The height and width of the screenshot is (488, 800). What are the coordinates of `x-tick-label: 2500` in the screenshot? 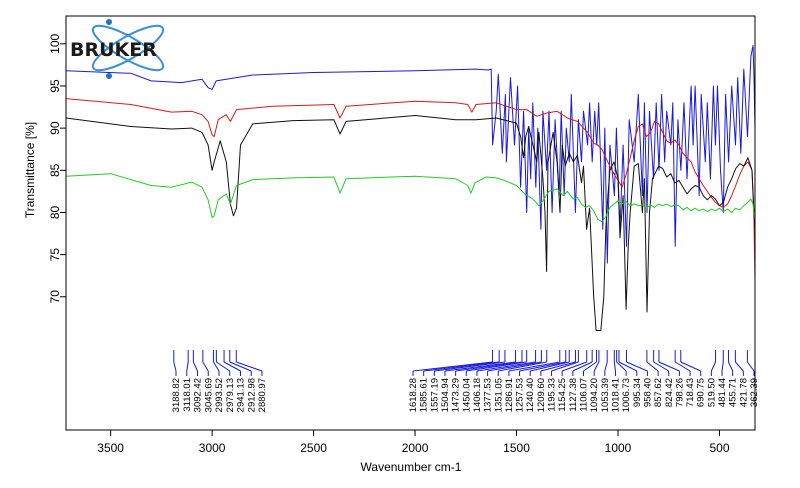 It's located at (313, 448).